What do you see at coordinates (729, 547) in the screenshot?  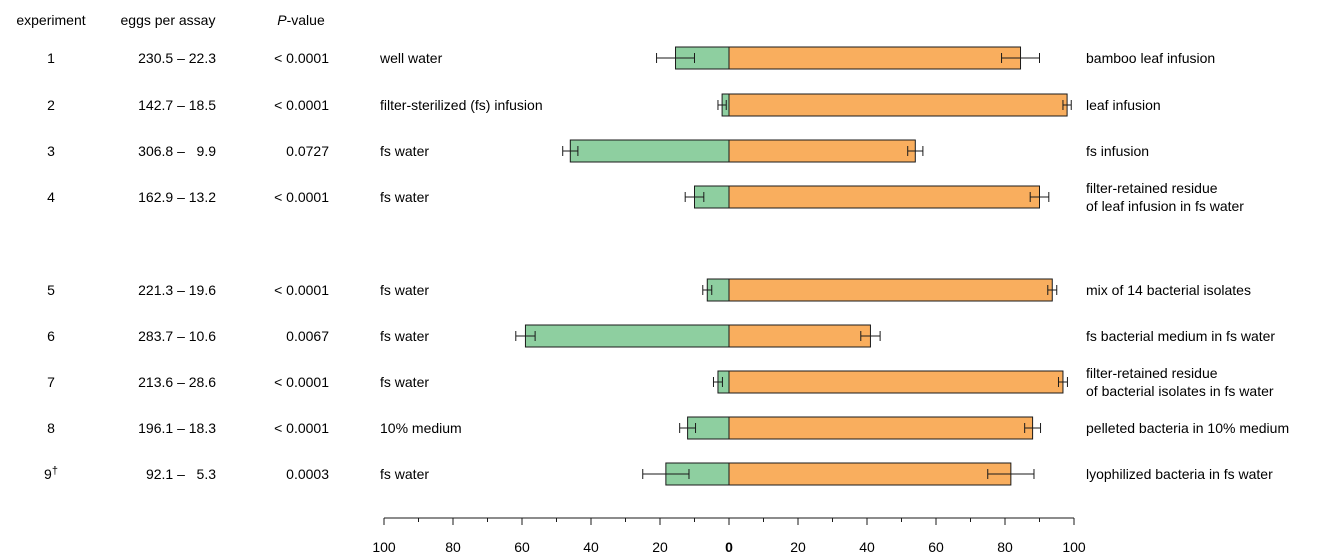 I see `x-tick-label: 0` at bounding box center [729, 547].